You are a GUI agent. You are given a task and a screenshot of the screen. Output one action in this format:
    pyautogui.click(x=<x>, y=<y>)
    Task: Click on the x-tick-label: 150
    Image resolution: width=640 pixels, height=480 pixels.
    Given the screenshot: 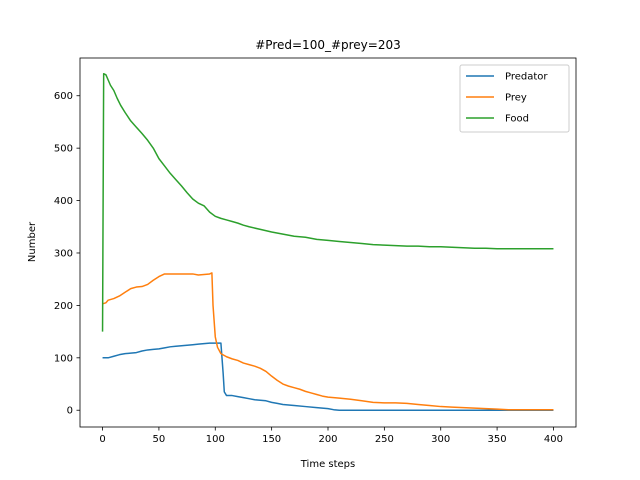 What is the action you would take?
    pyautogui.click(x=271, y=439)
    